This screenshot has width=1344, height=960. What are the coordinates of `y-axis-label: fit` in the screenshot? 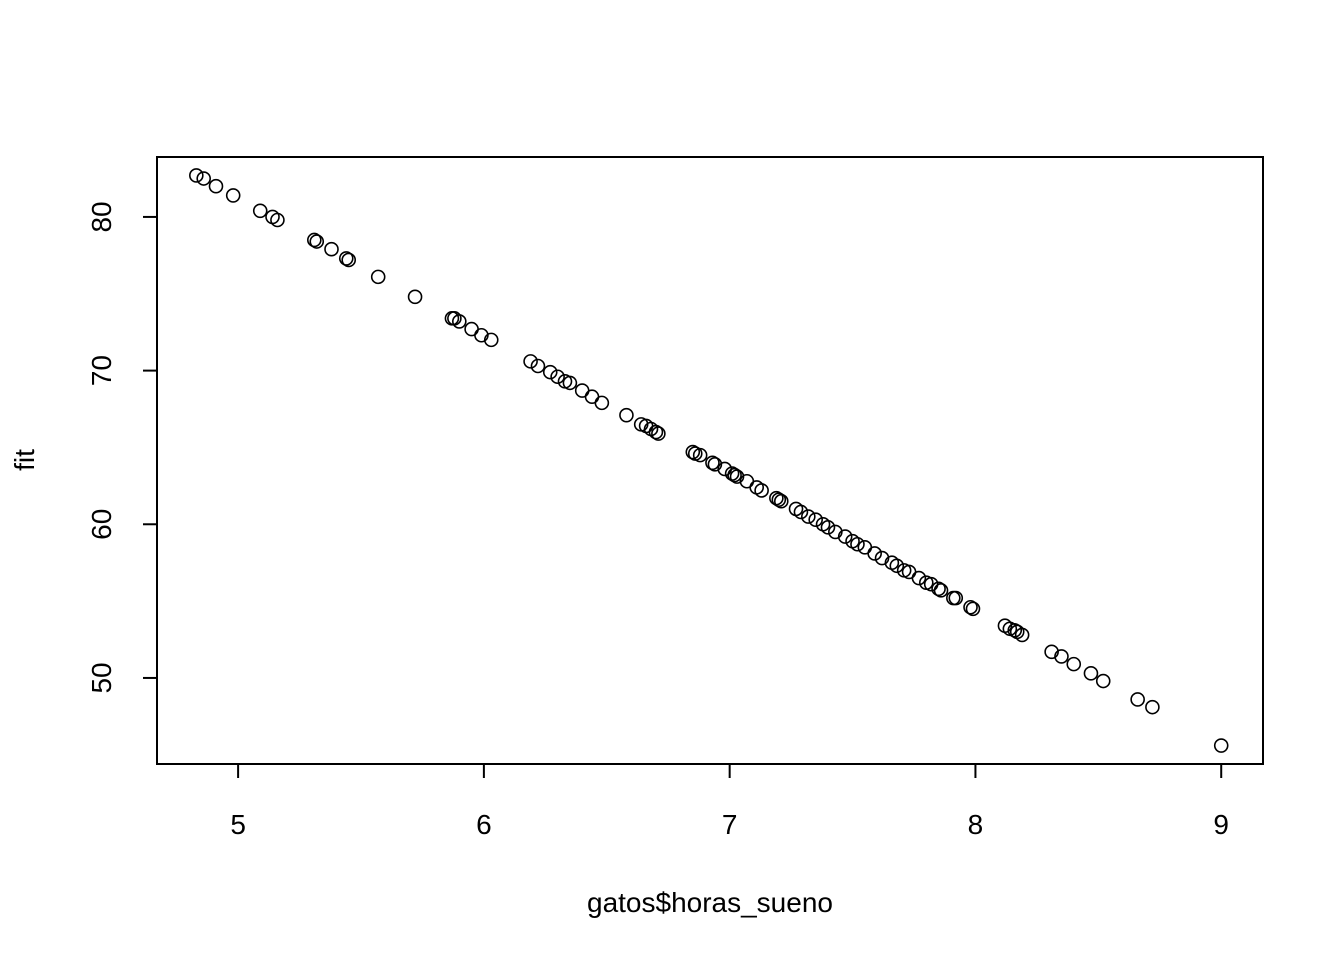 It's located at (24, 460).